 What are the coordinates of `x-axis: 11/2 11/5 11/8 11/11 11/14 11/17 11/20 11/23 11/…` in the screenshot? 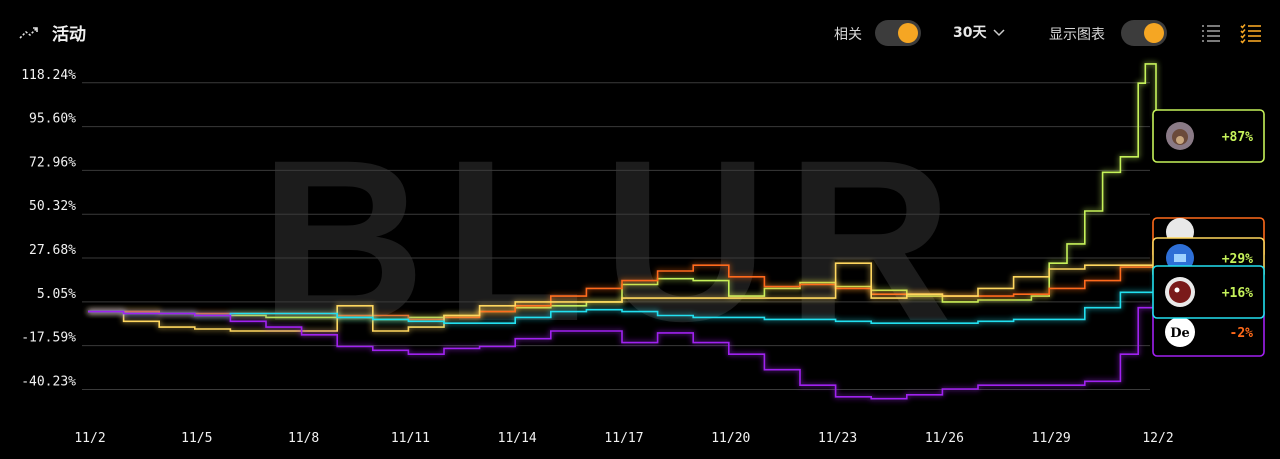 It's located at (623, 438).